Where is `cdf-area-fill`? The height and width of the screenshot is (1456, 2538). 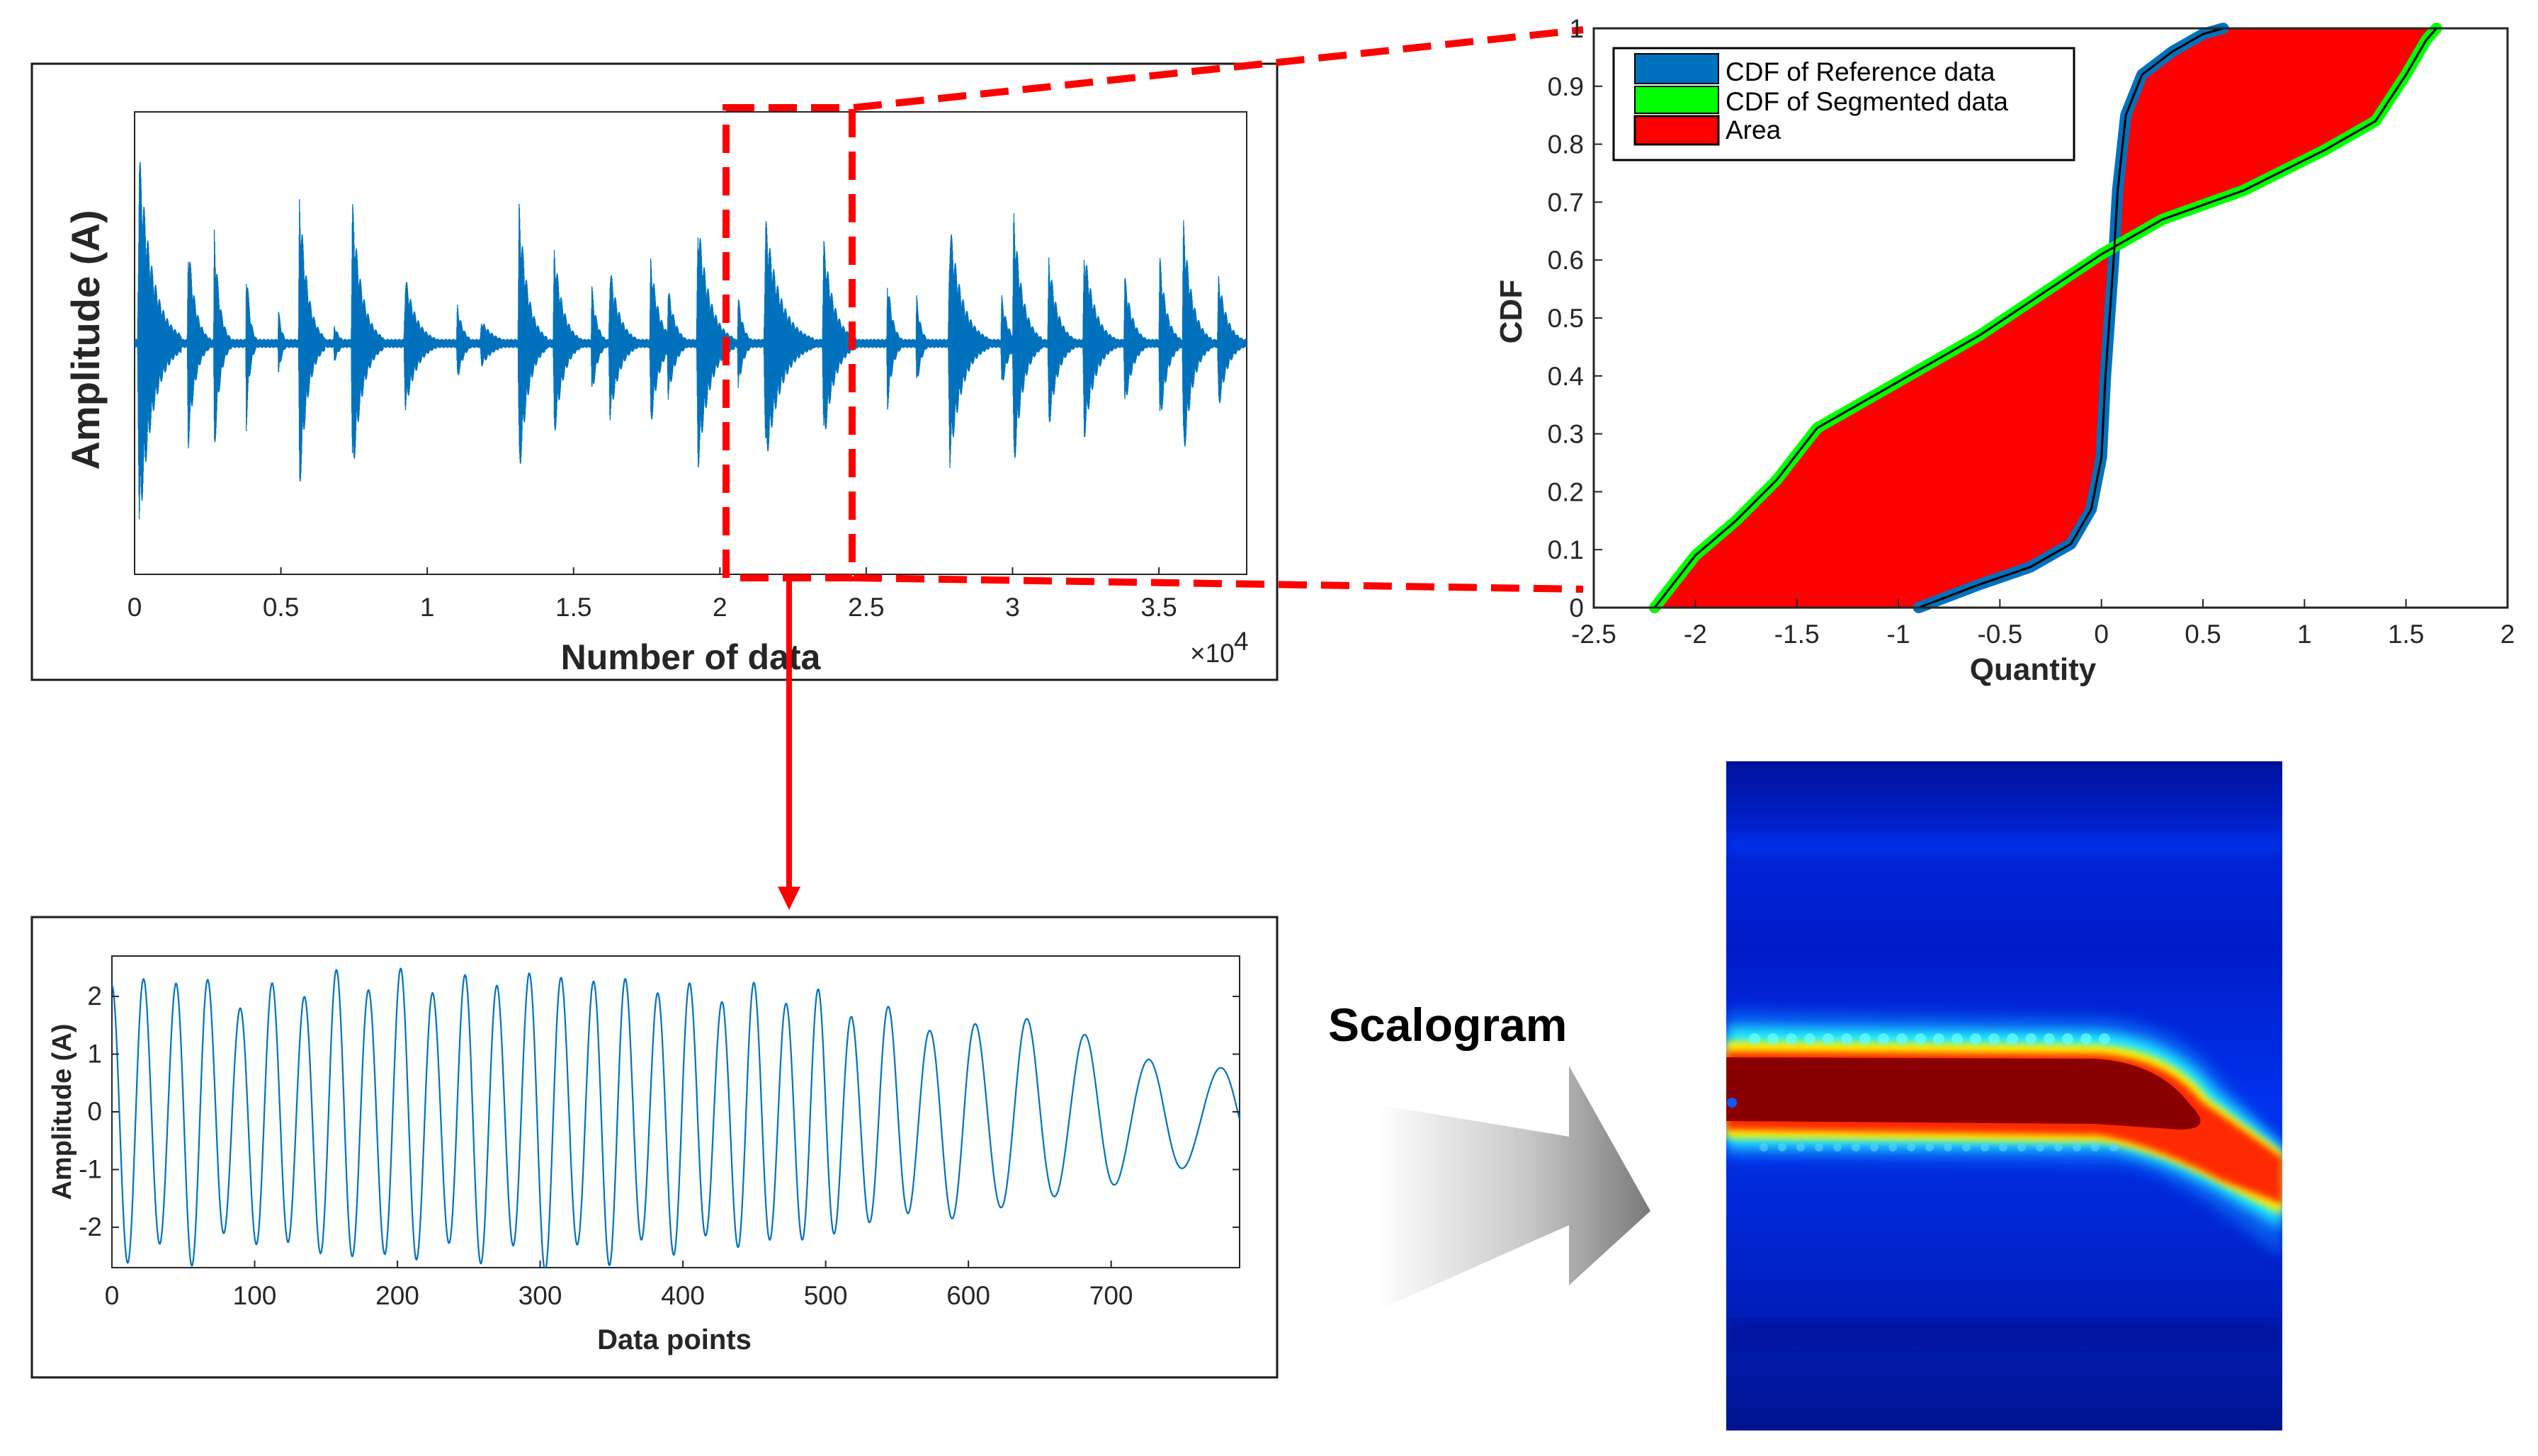
cdf-area-fill is located at coordinates (2046, 318).